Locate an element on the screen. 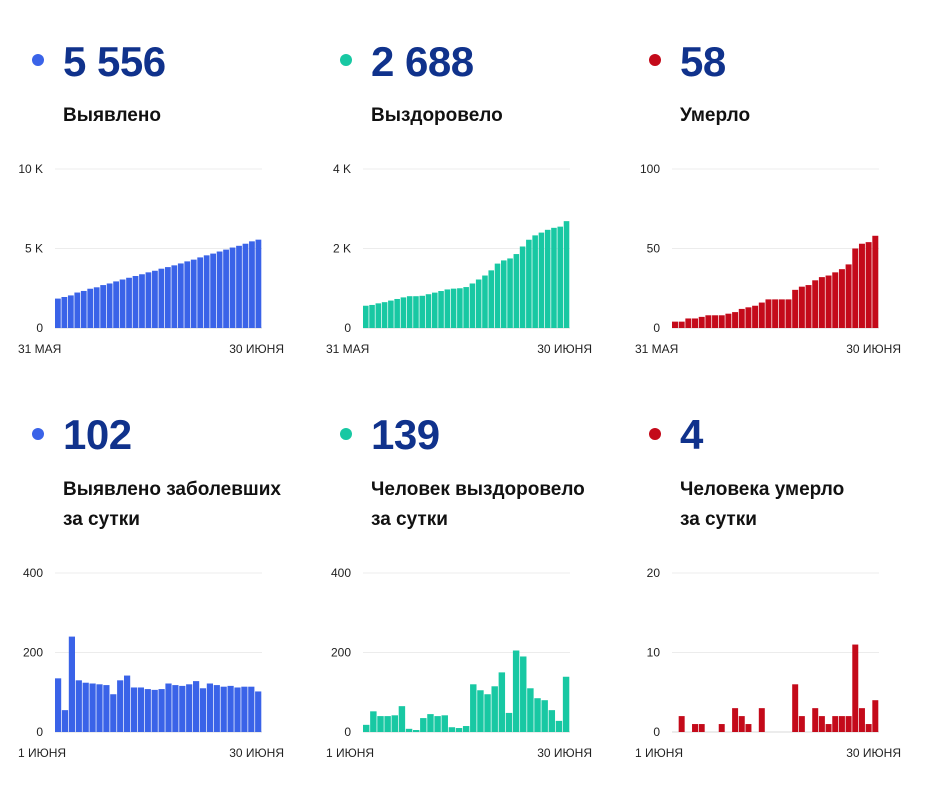 The width and height of the screenshot is (933, 790). headline-number: 4 is located at coordinates (691, 434).